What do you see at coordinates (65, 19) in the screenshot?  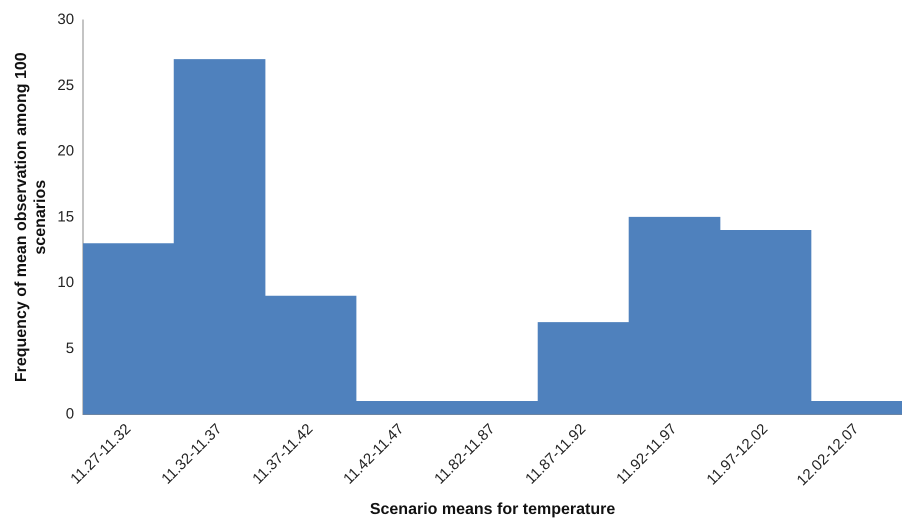 I see `y-tick-label: 30` at bounding box center [65, 19].